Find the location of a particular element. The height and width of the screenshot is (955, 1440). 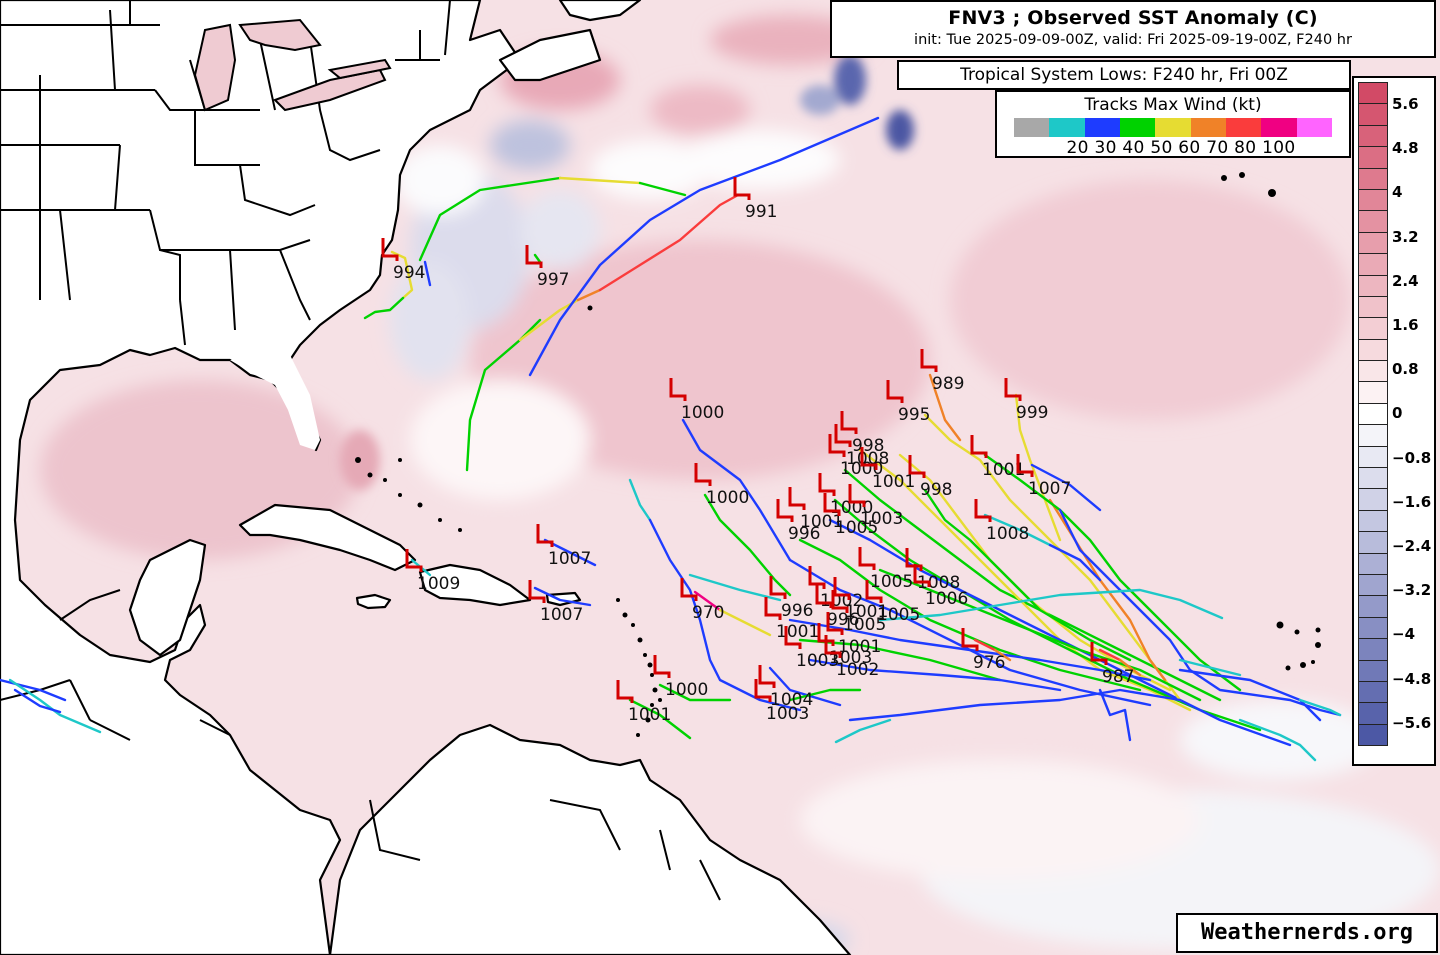

wind-legend-labels: 20 30 40 50 60 70 80 100 is located at coordinates (1181, 148).